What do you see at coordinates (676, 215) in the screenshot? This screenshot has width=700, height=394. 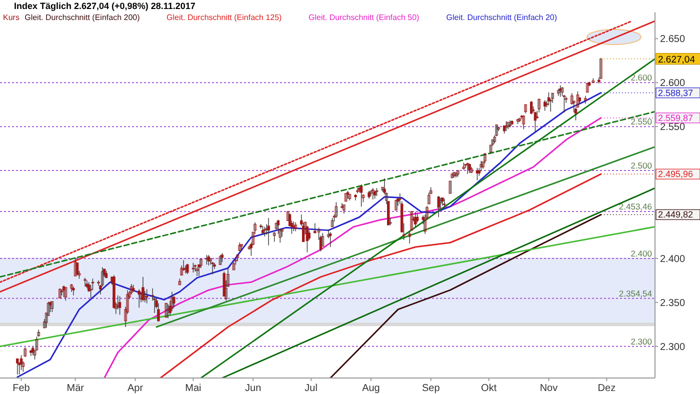 I see `data-label: 2.449,82` at bounding box center [676, 215].